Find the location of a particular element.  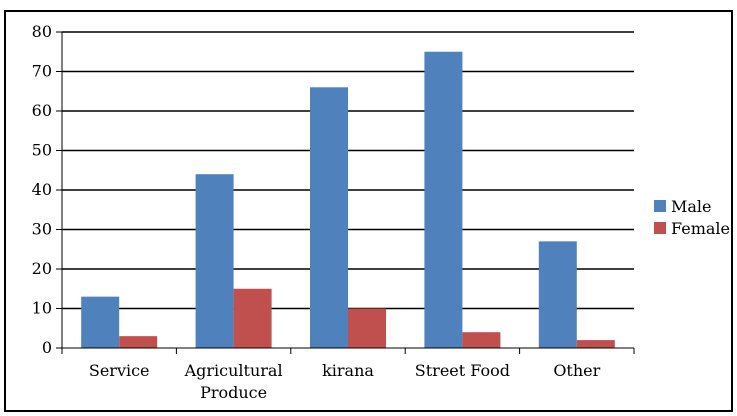

y-tick-label-60: 60 is located at coordinates (42, 110).